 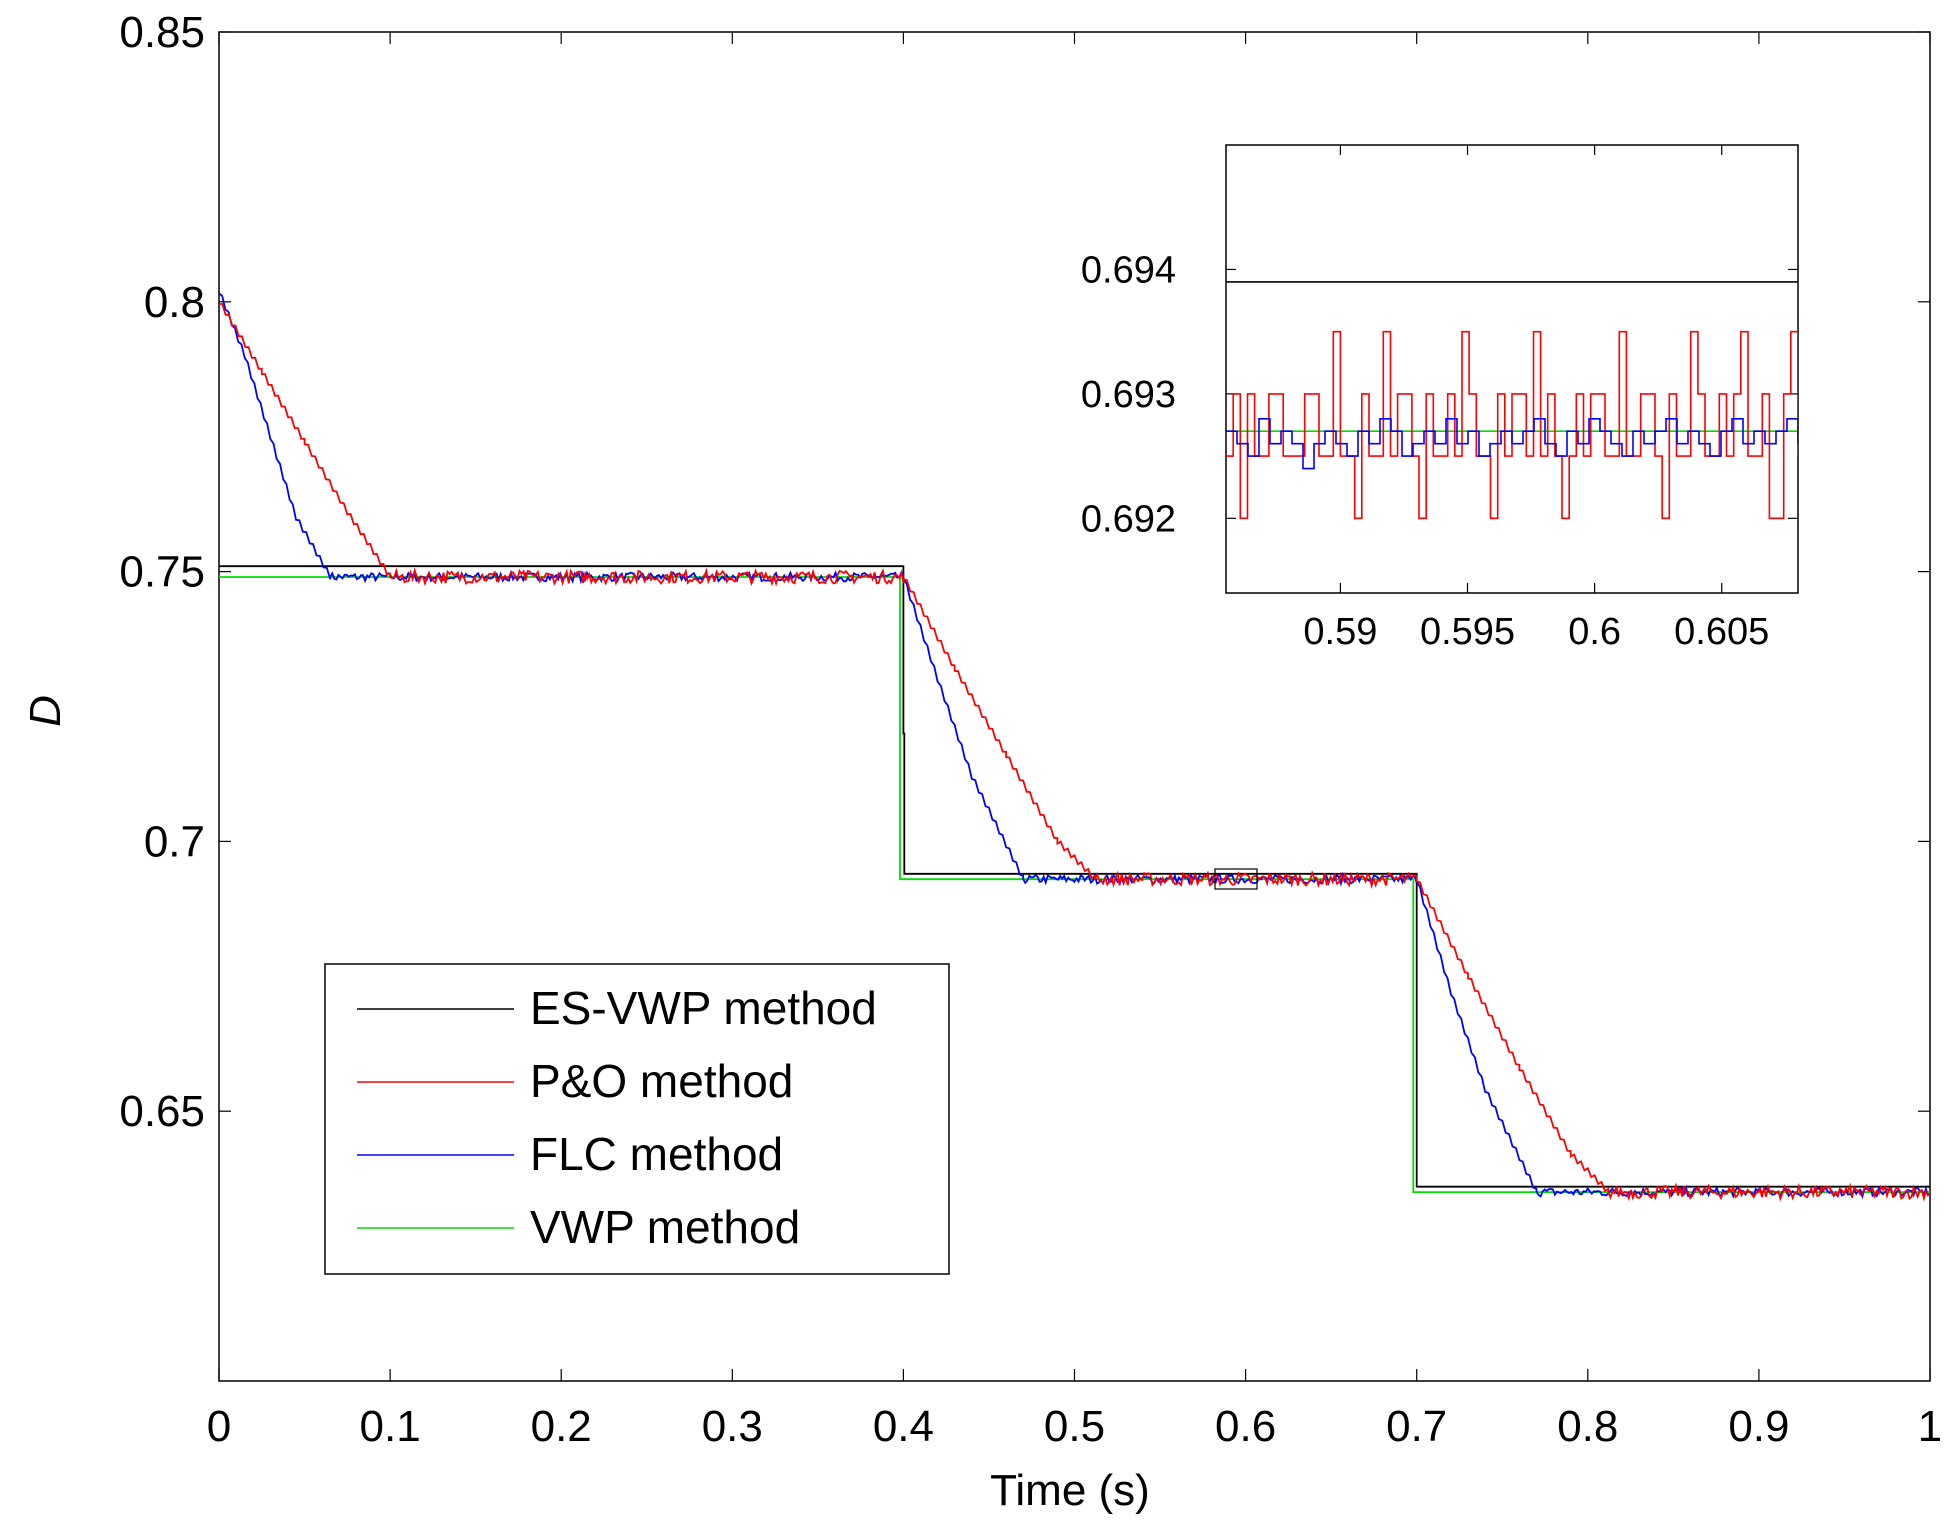 What do you see at coordinates (703, 1008) in the screenshot?
I see `legend-label-es-vwp: ES-VWP method` at bounding box center [703, 1008].